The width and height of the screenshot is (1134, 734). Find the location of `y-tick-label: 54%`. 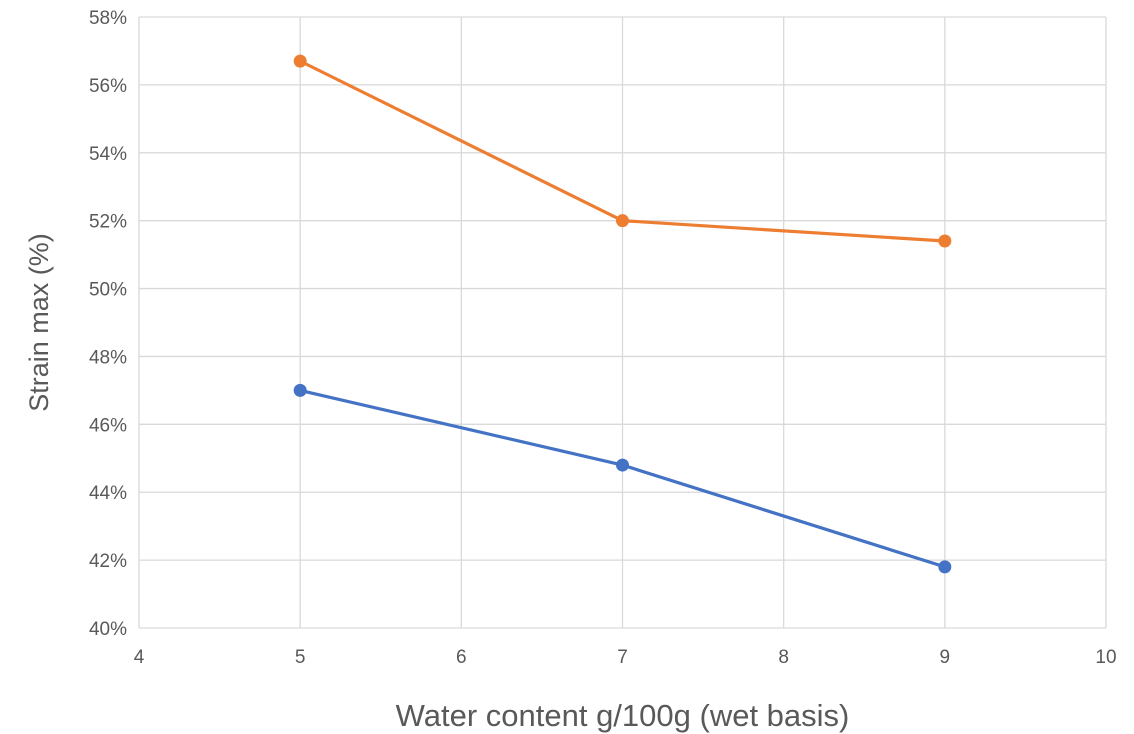

y-tick-label: 54% is located at coordinates (108, 154).